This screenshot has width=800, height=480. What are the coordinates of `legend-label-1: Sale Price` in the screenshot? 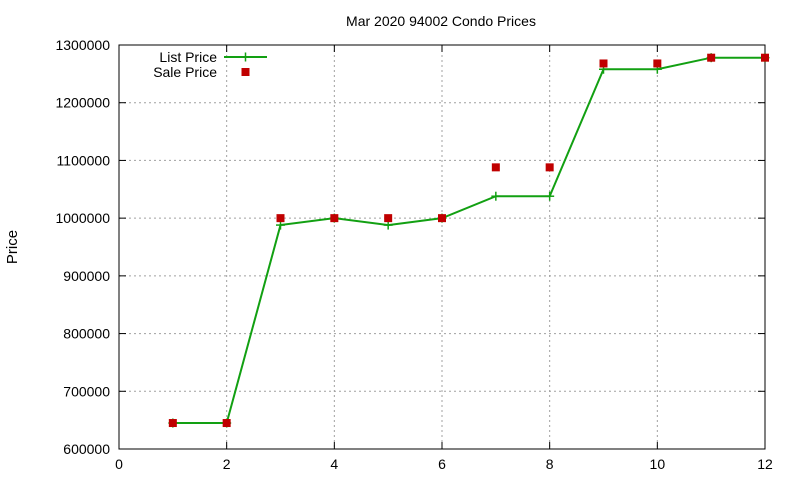 It's located at (185, 72).